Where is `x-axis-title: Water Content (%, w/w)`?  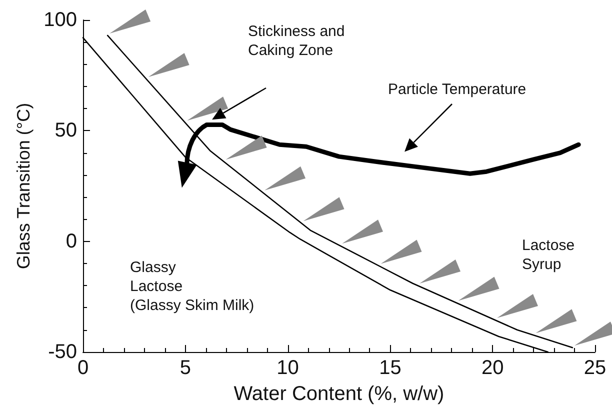 x-axis-title: Water Content (%, w/w) is located at coordinates (339, 394).